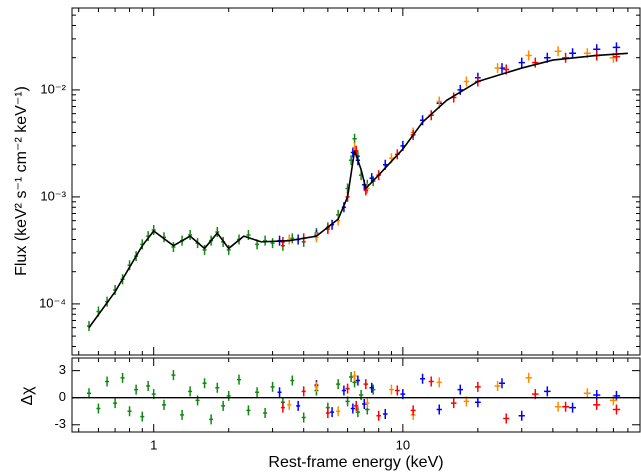 The height and width of the screenshot is (474, 641). Describe the element at coordinates (53, 88) in the screenshot. I see `y-tick-label: 10⁻²` at that location.